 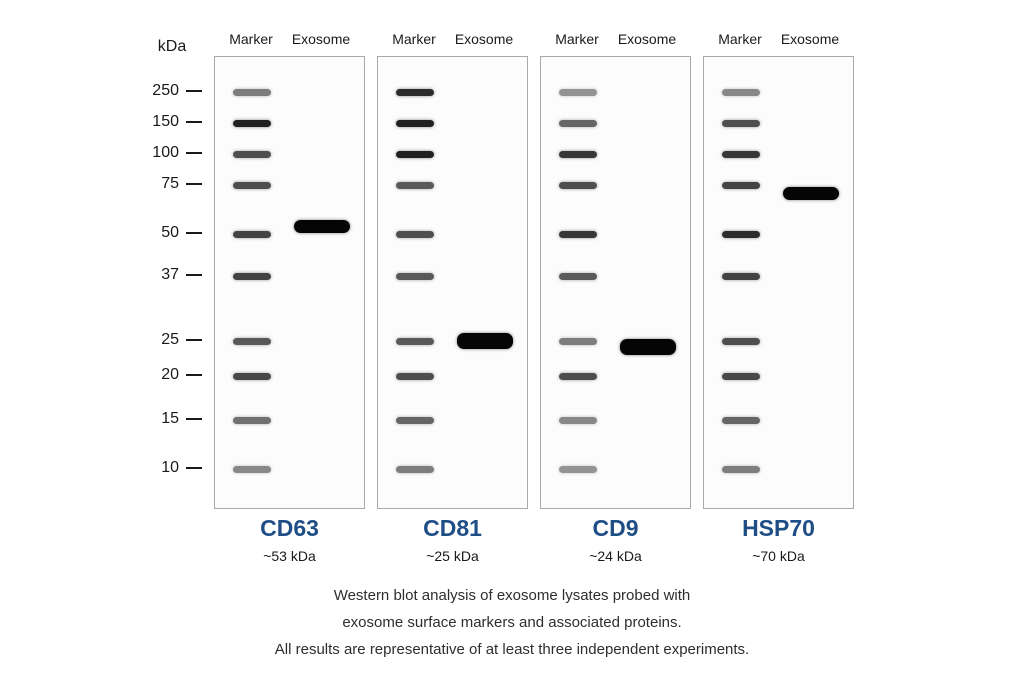 I want to click on ladder-row: 20, so click(x=165, y=375).